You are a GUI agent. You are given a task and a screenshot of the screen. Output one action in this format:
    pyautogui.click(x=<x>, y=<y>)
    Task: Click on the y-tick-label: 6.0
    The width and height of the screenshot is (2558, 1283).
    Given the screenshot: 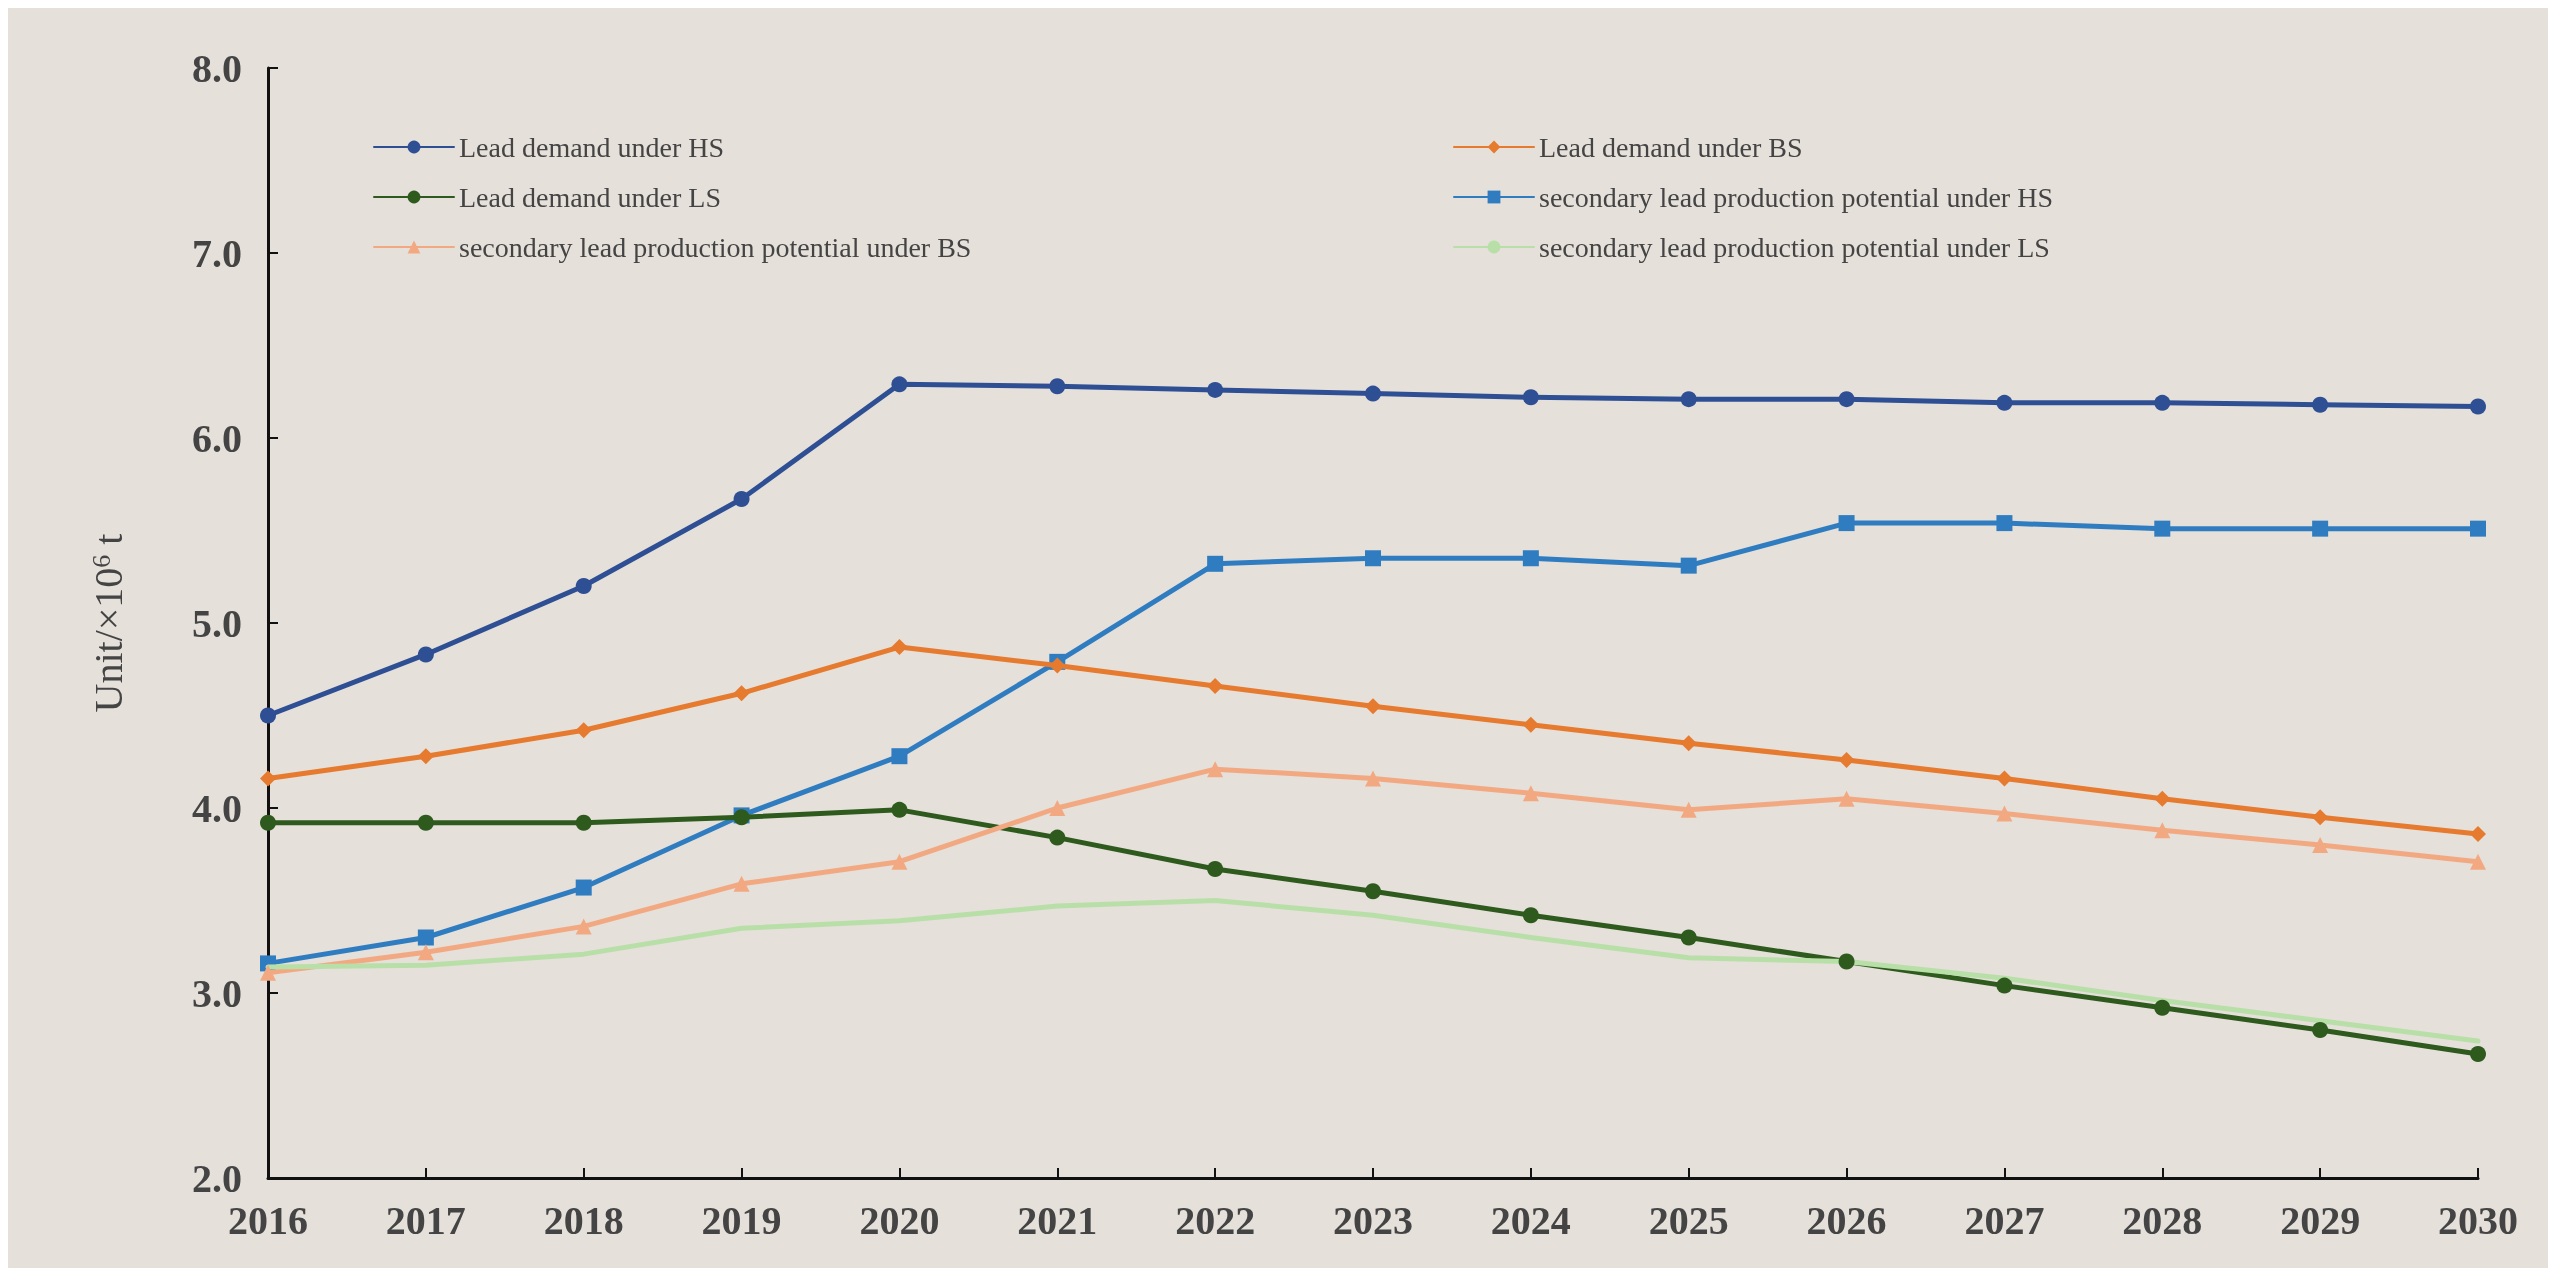 What is the action you would take?
    pyautogui.click(x=217, y=438)
    